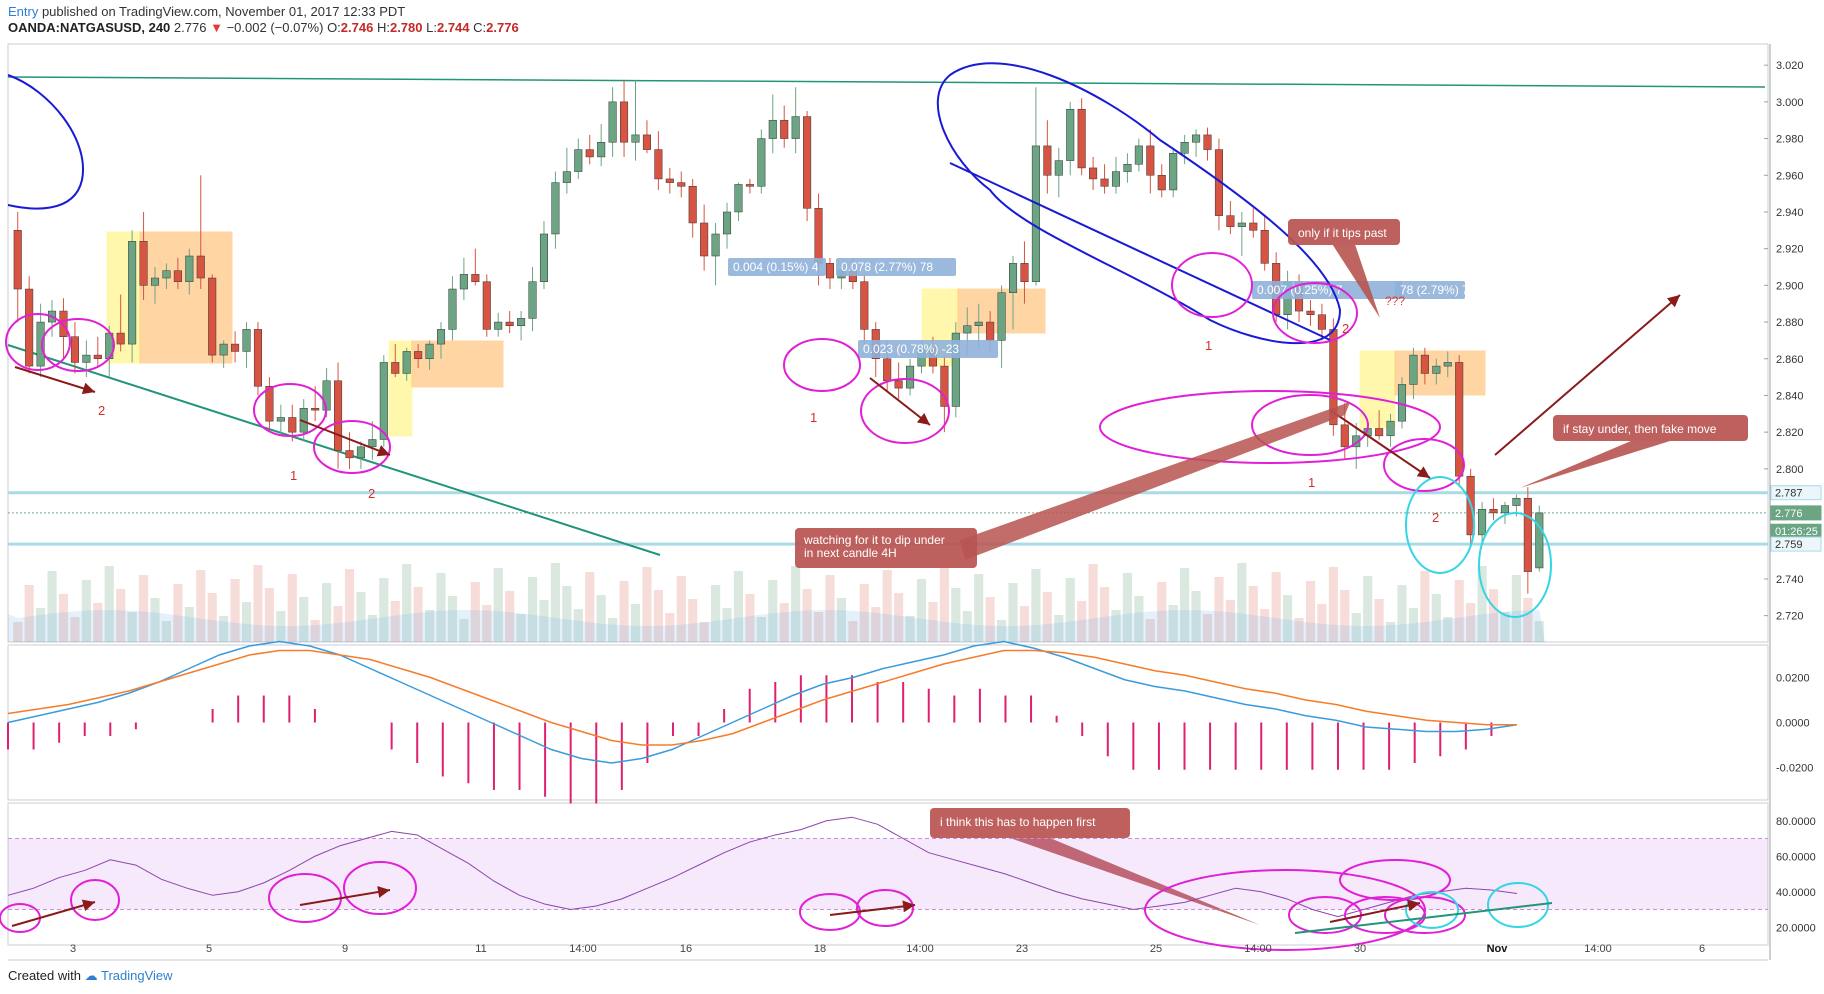  Describe the element at coordinates (345, 896) in the screenshot. I see `rsi-arrow` at that location.